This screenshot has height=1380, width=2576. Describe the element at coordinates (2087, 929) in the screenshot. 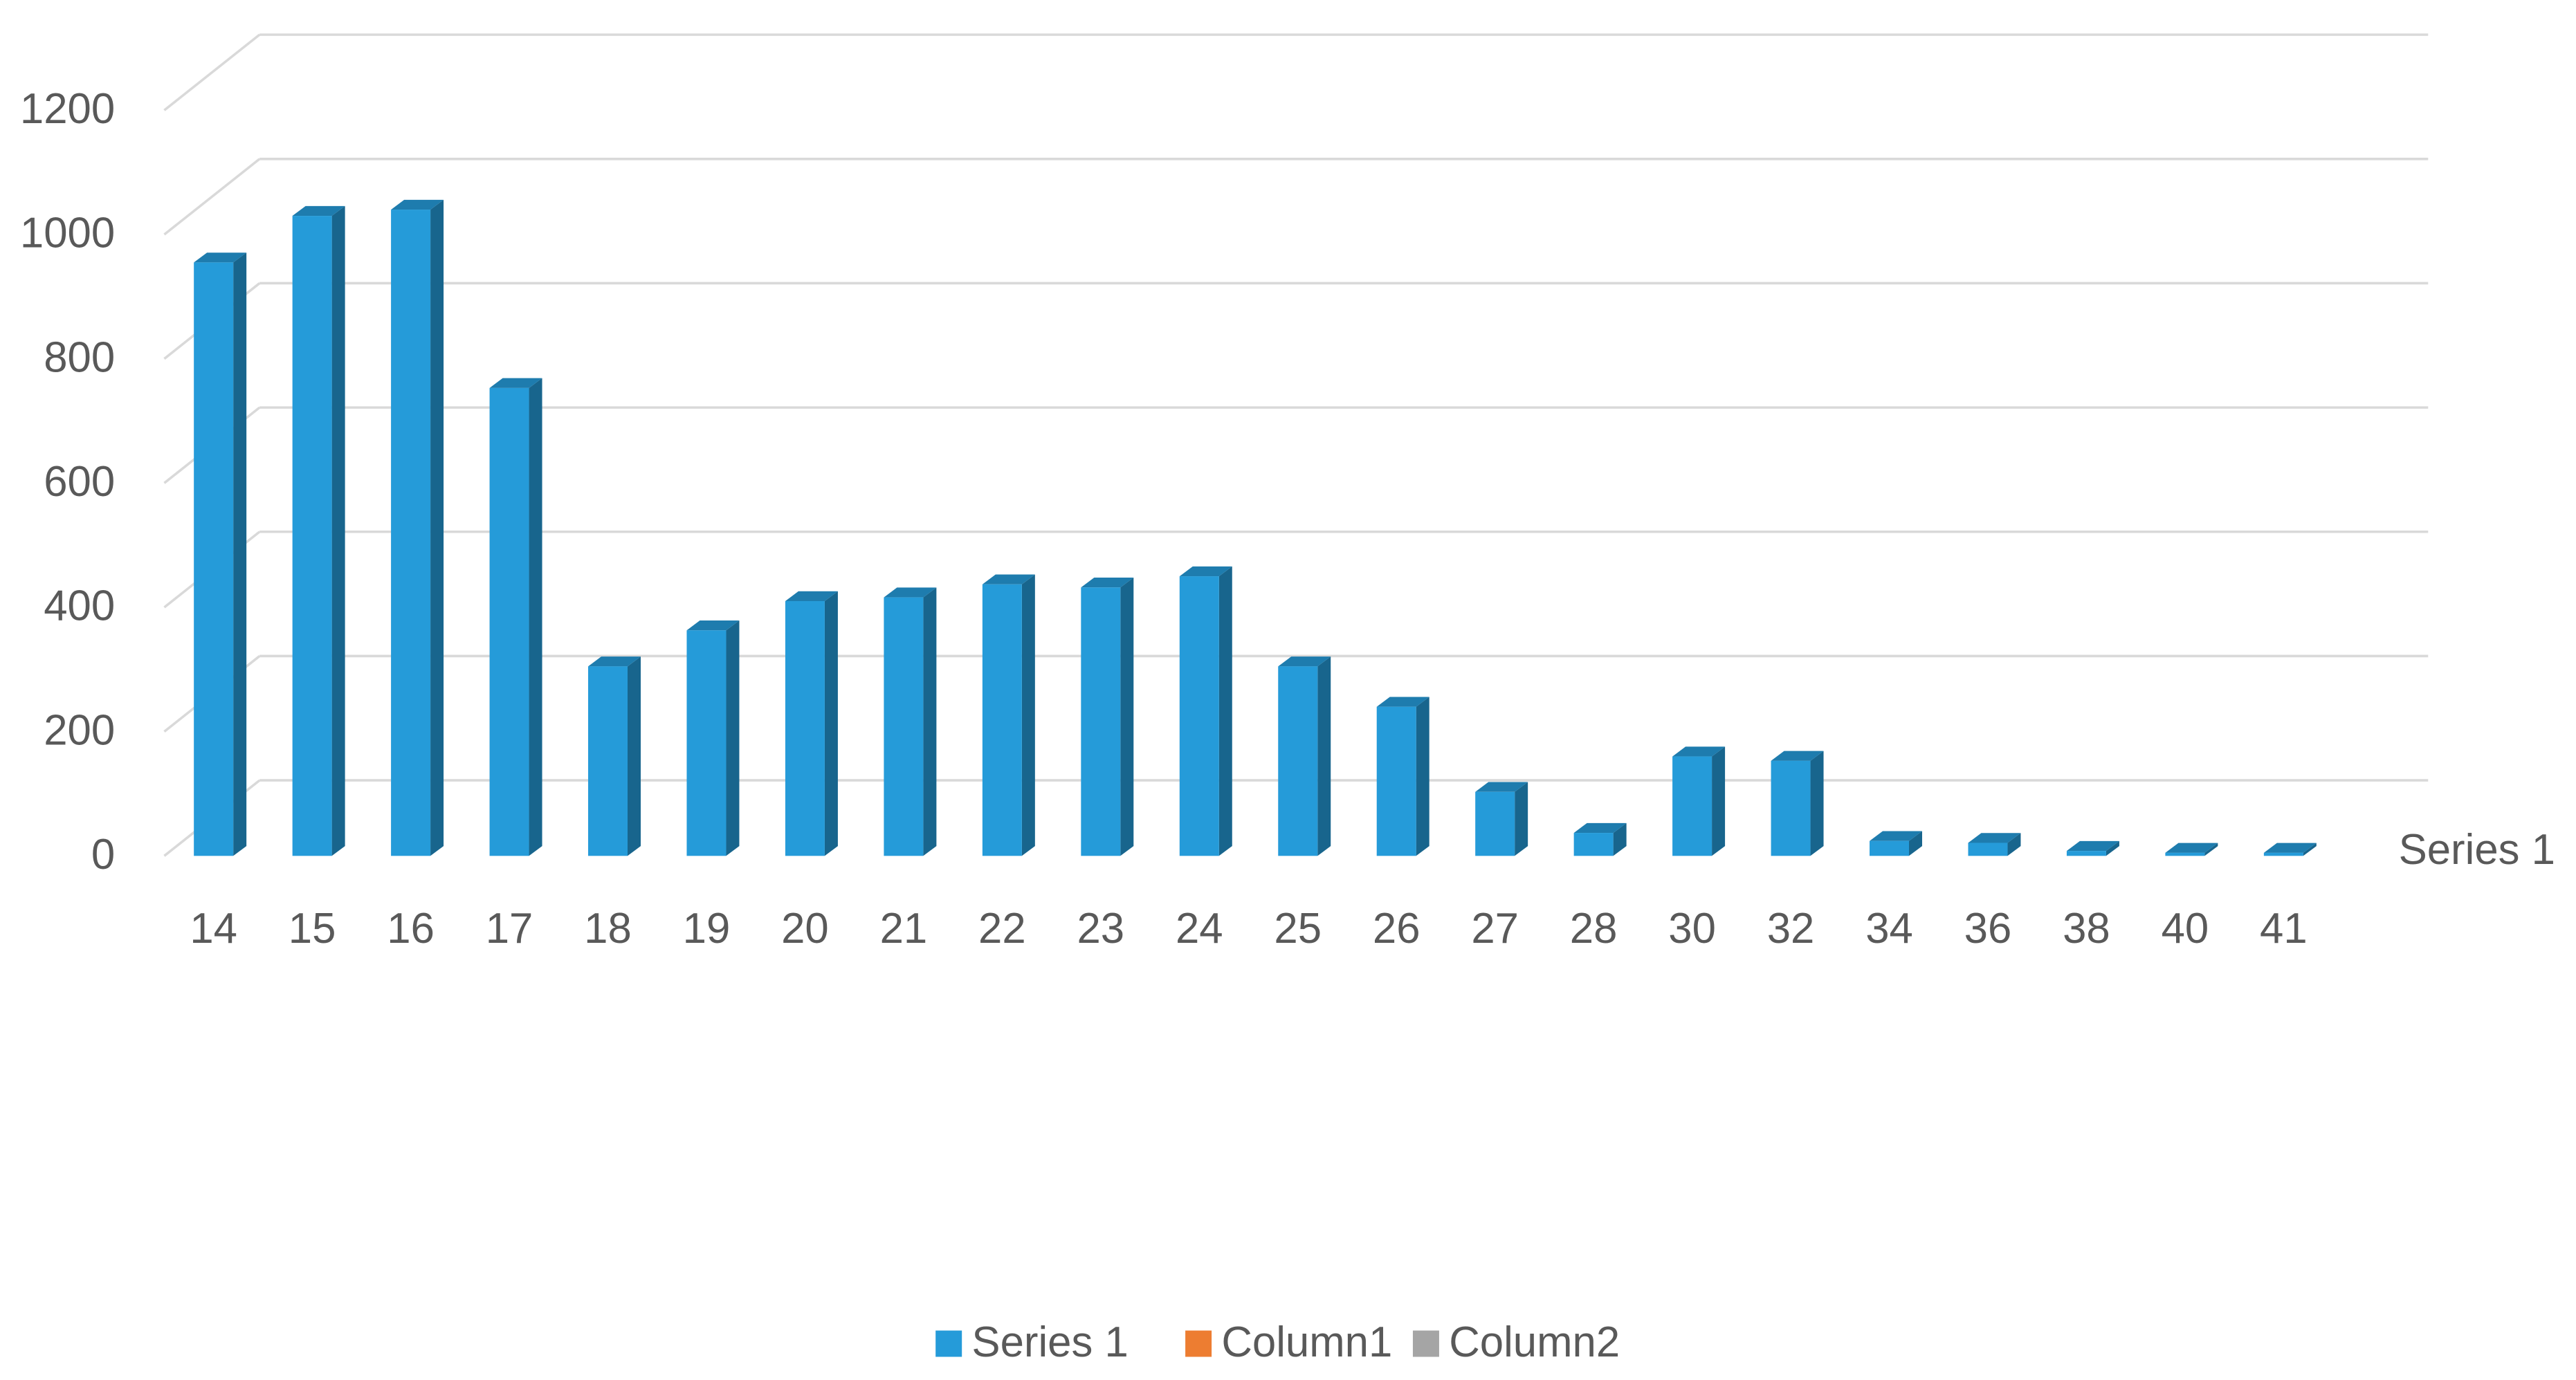

I see `x-tick-label: 38` at that location.